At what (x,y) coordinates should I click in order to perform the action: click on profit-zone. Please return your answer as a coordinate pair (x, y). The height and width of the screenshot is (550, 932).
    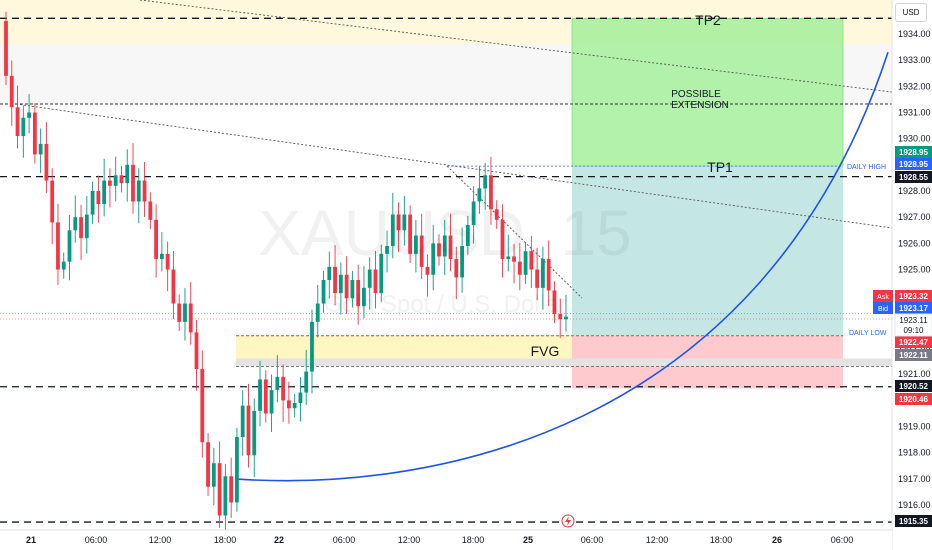
    Looking at the image, I should click on (707, 251).